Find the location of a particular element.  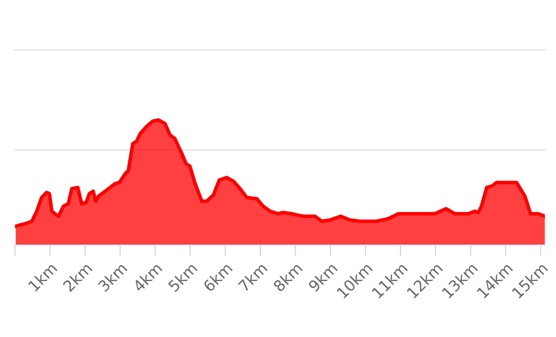

x-tick-label: 4km is located at coordinates (147, 277).